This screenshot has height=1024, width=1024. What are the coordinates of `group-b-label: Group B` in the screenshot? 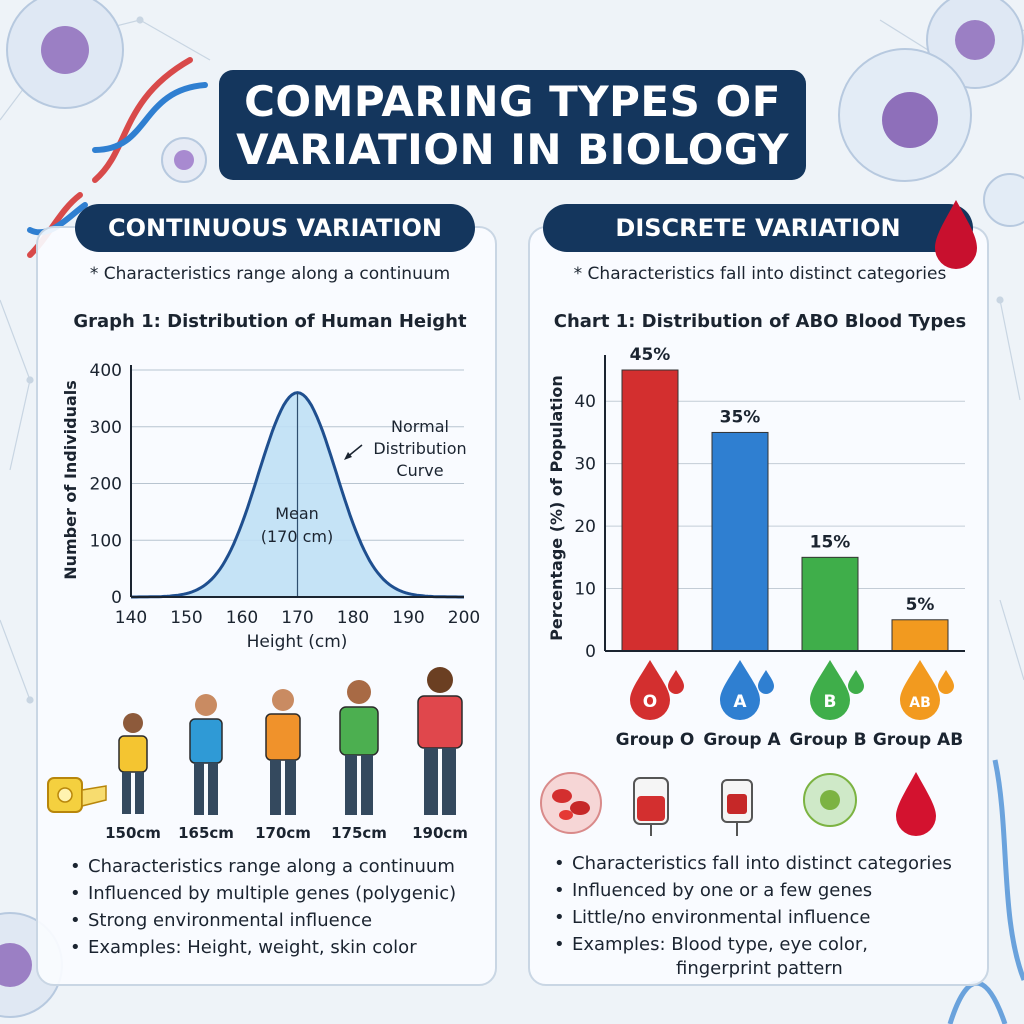 It's located at (828, 740).